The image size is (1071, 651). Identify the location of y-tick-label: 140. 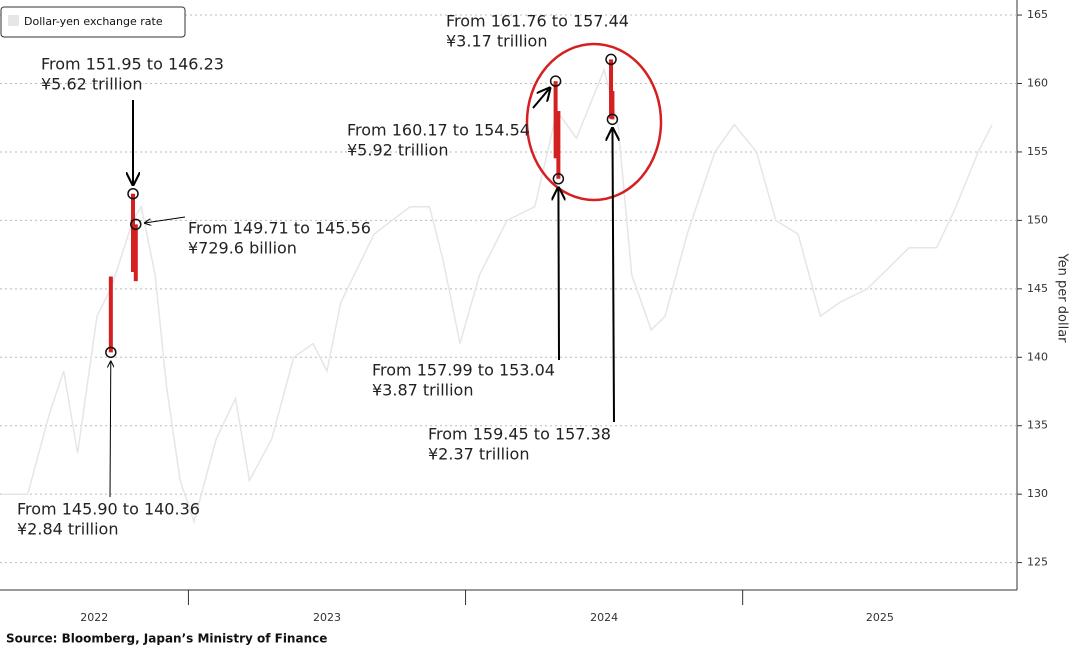
(1037, 356).